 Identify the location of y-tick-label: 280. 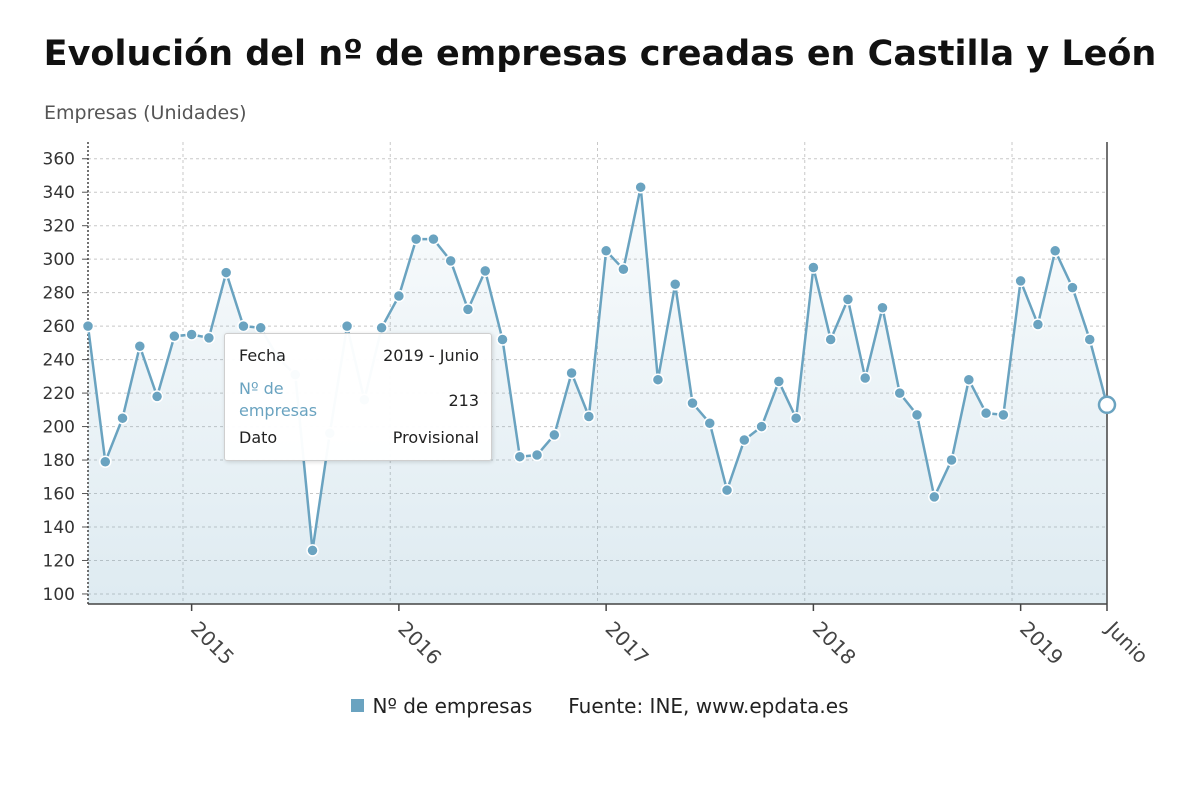
(59, 294).